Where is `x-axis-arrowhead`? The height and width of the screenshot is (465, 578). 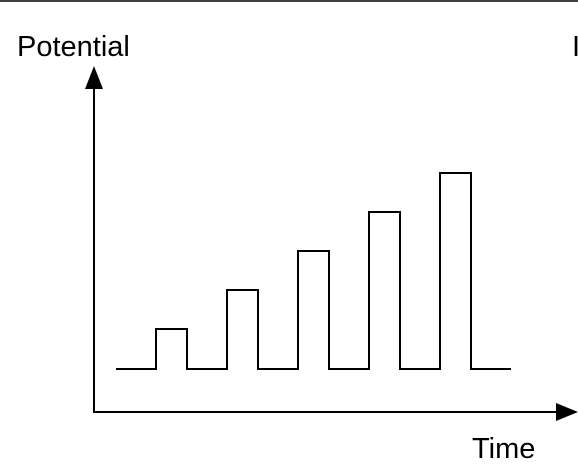
x-axis-arrowhead is located at coordinates (567, 412).